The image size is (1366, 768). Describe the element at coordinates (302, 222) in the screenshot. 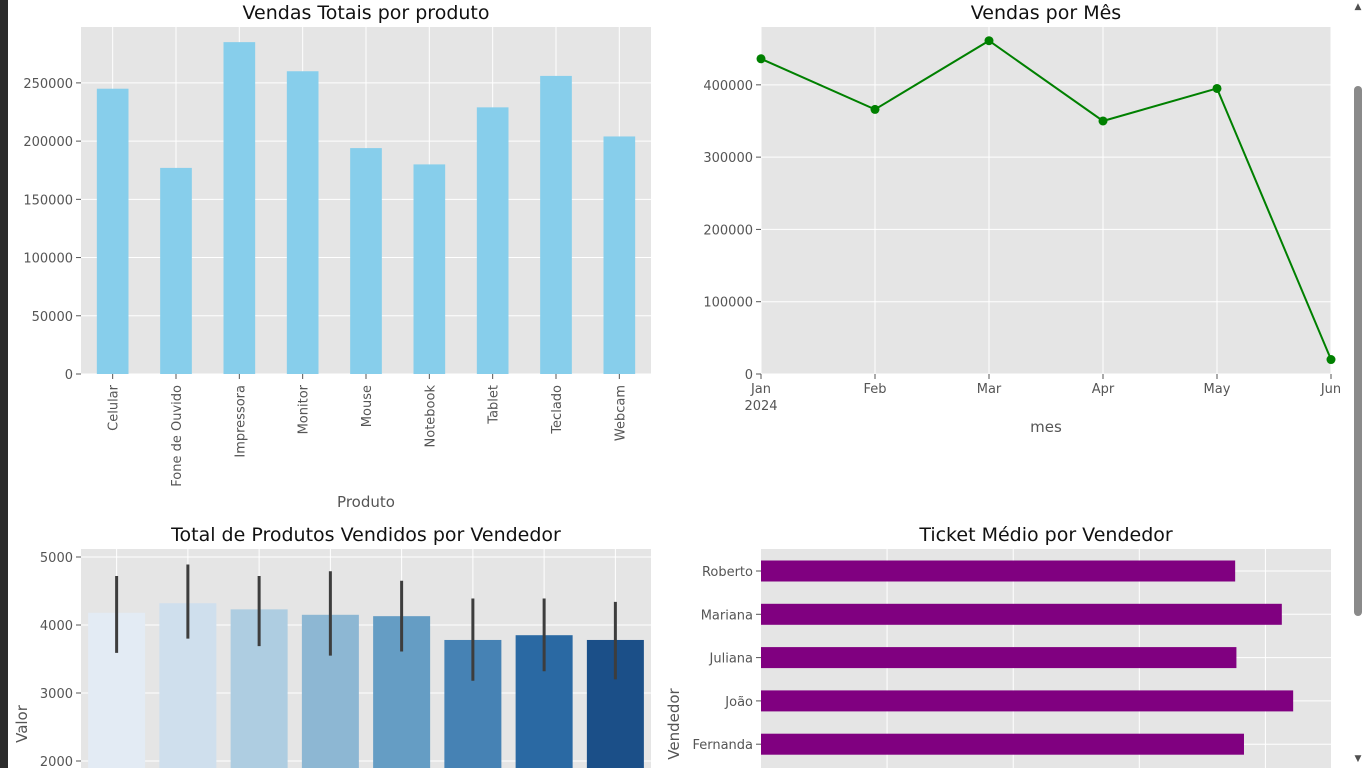

I see `bar-monitor` at that location.